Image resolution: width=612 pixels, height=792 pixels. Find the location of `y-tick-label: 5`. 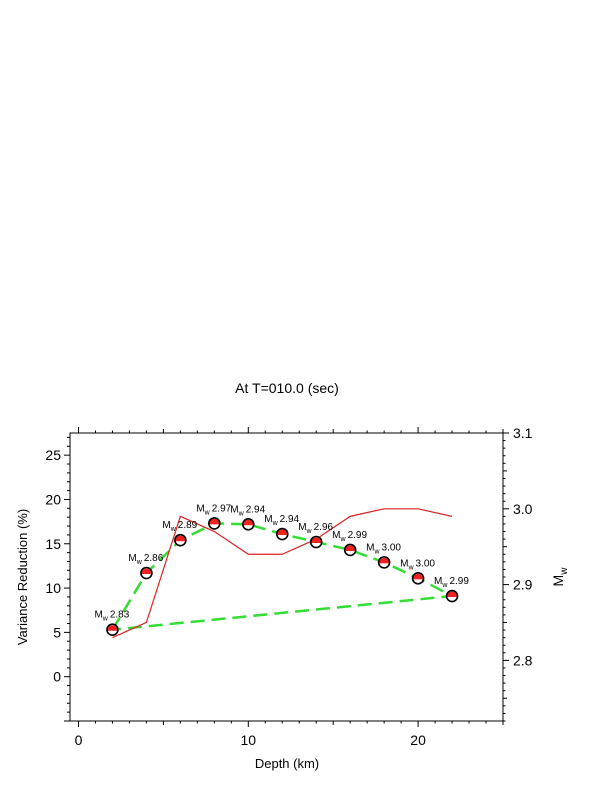

y-tick-label: 5 is located at coordinates (57, 632).